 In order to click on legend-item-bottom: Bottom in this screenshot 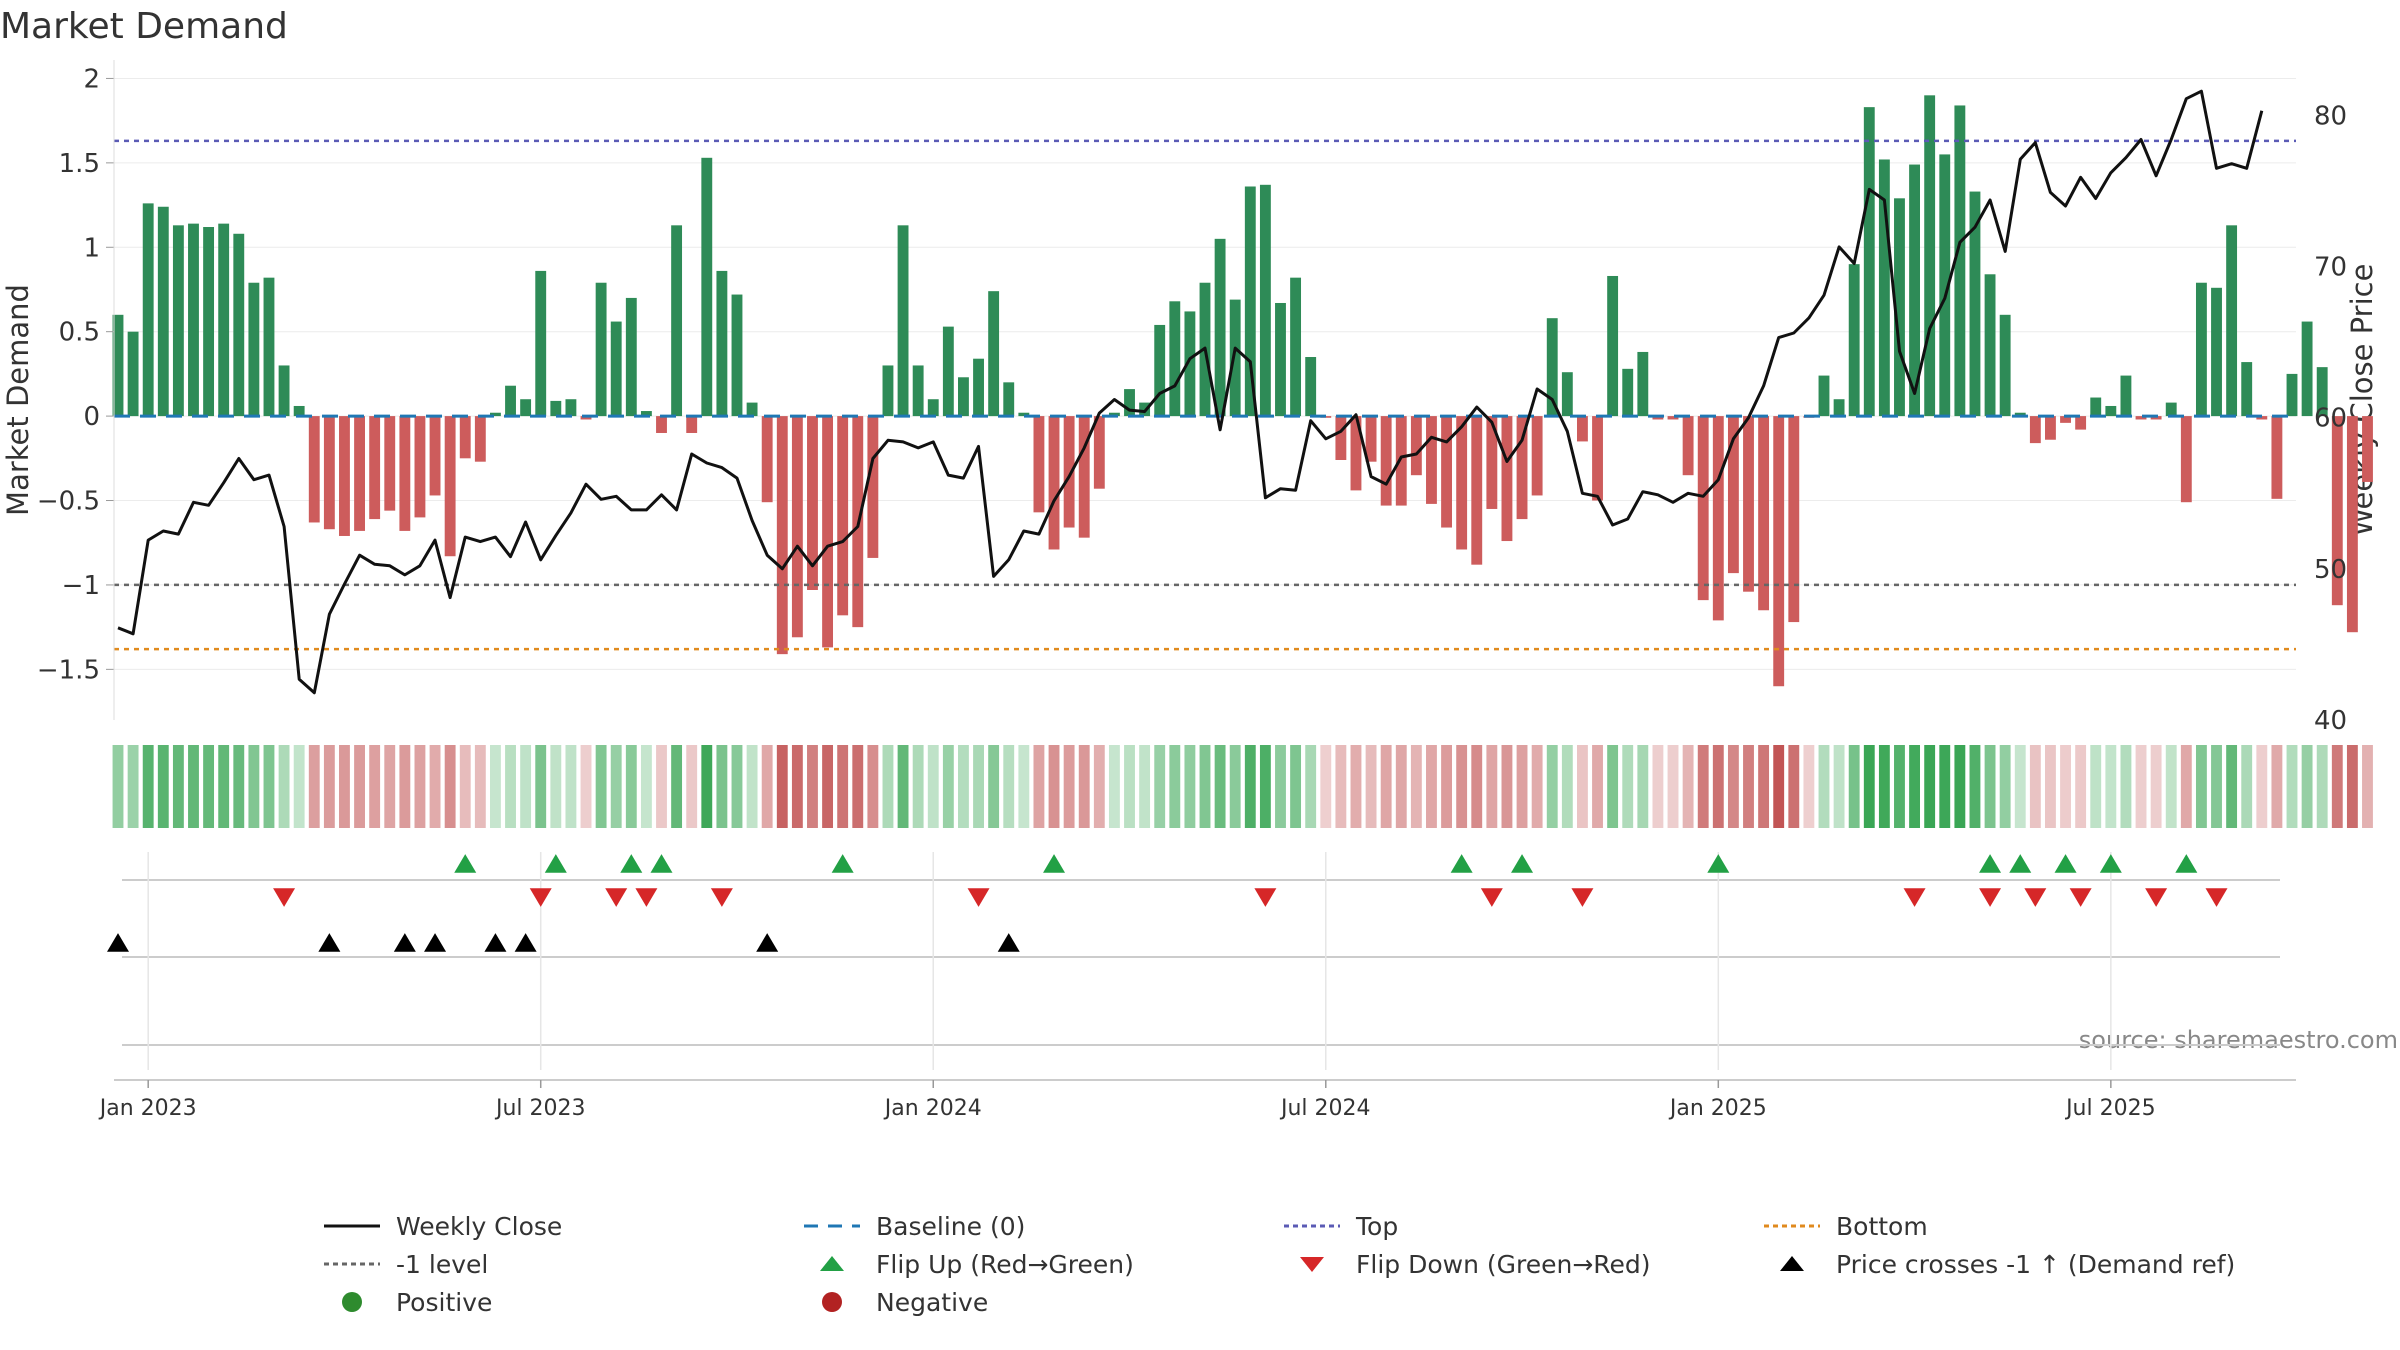, I will do `click(1844, 1226)`.